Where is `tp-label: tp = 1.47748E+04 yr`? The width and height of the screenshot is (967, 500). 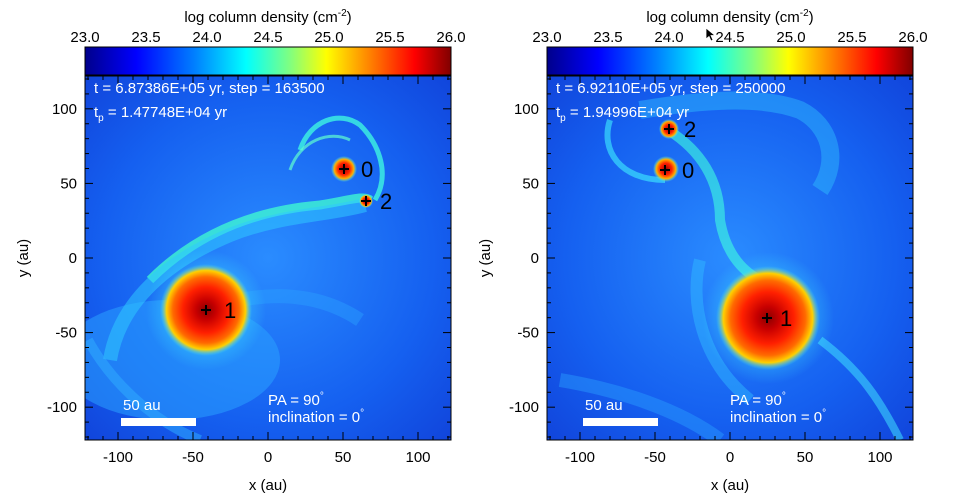 tp-label: tp = 1.47748E+04 yr is located at coordinates (160, 114).